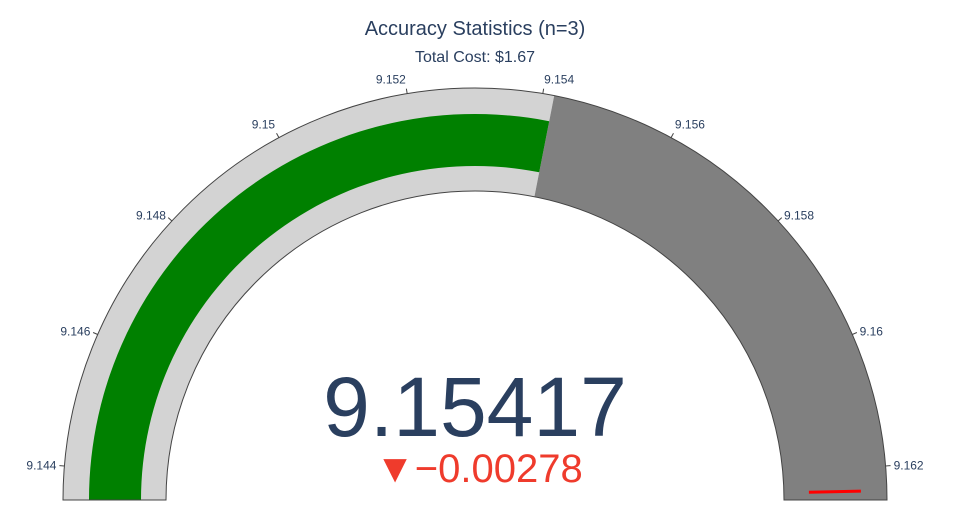 The width and height of the screenshot is (980, 519). Describe the element at coordinates (872, 331) in the screenshot. I see `gauge-tick-label: 9.16` at that location.